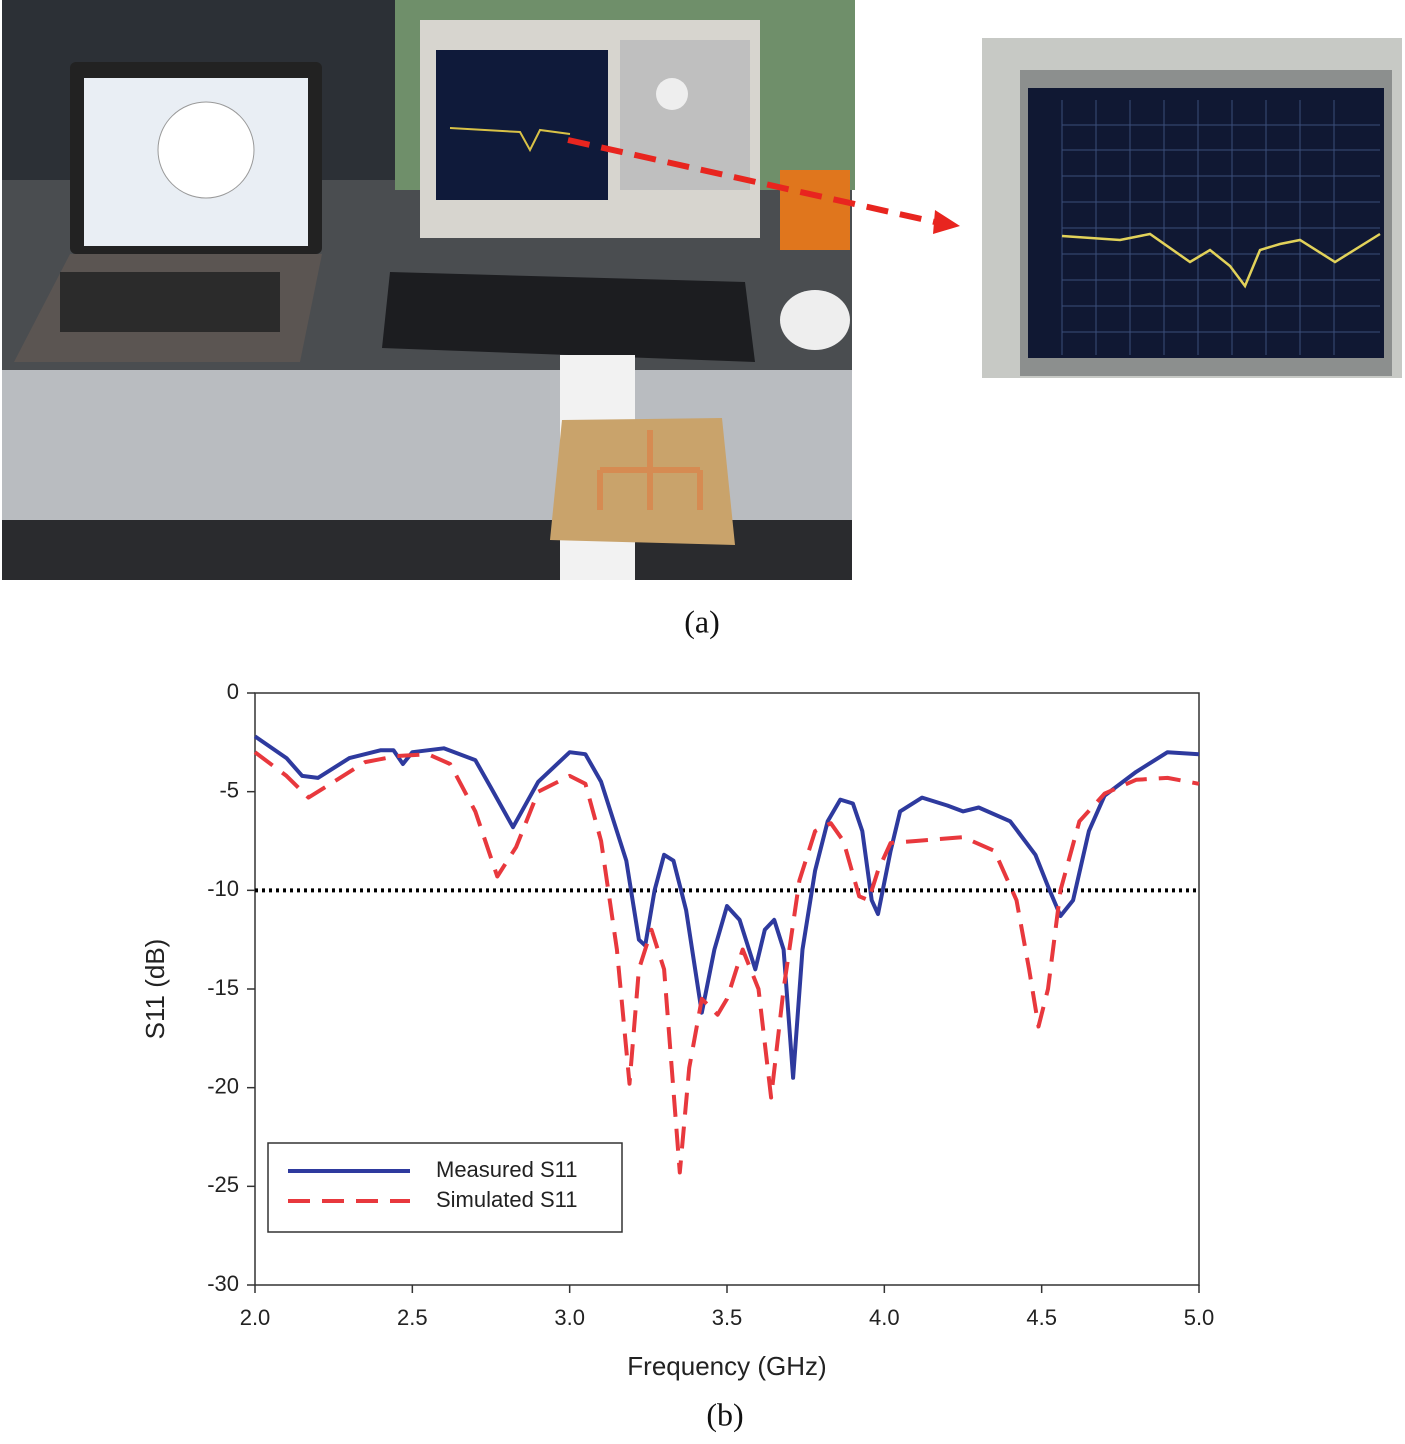 This screenshot has width=1405, height=1444. I want to click on y-tick-label: -5, so click(229, 789).